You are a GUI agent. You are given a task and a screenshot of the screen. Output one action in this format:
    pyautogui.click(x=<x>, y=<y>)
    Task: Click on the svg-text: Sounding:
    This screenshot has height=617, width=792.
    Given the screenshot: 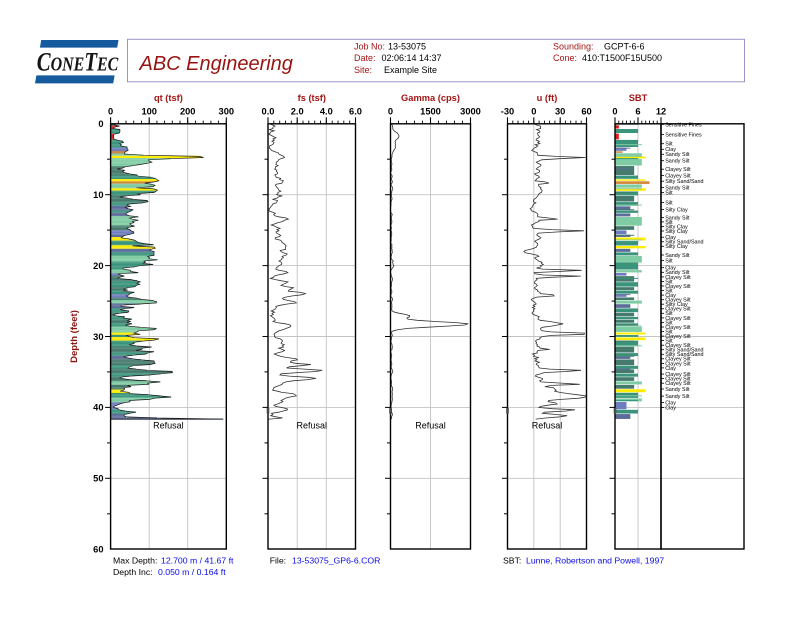 What is the action you would take?
    pyautogui.click(x=573, y=47)
    